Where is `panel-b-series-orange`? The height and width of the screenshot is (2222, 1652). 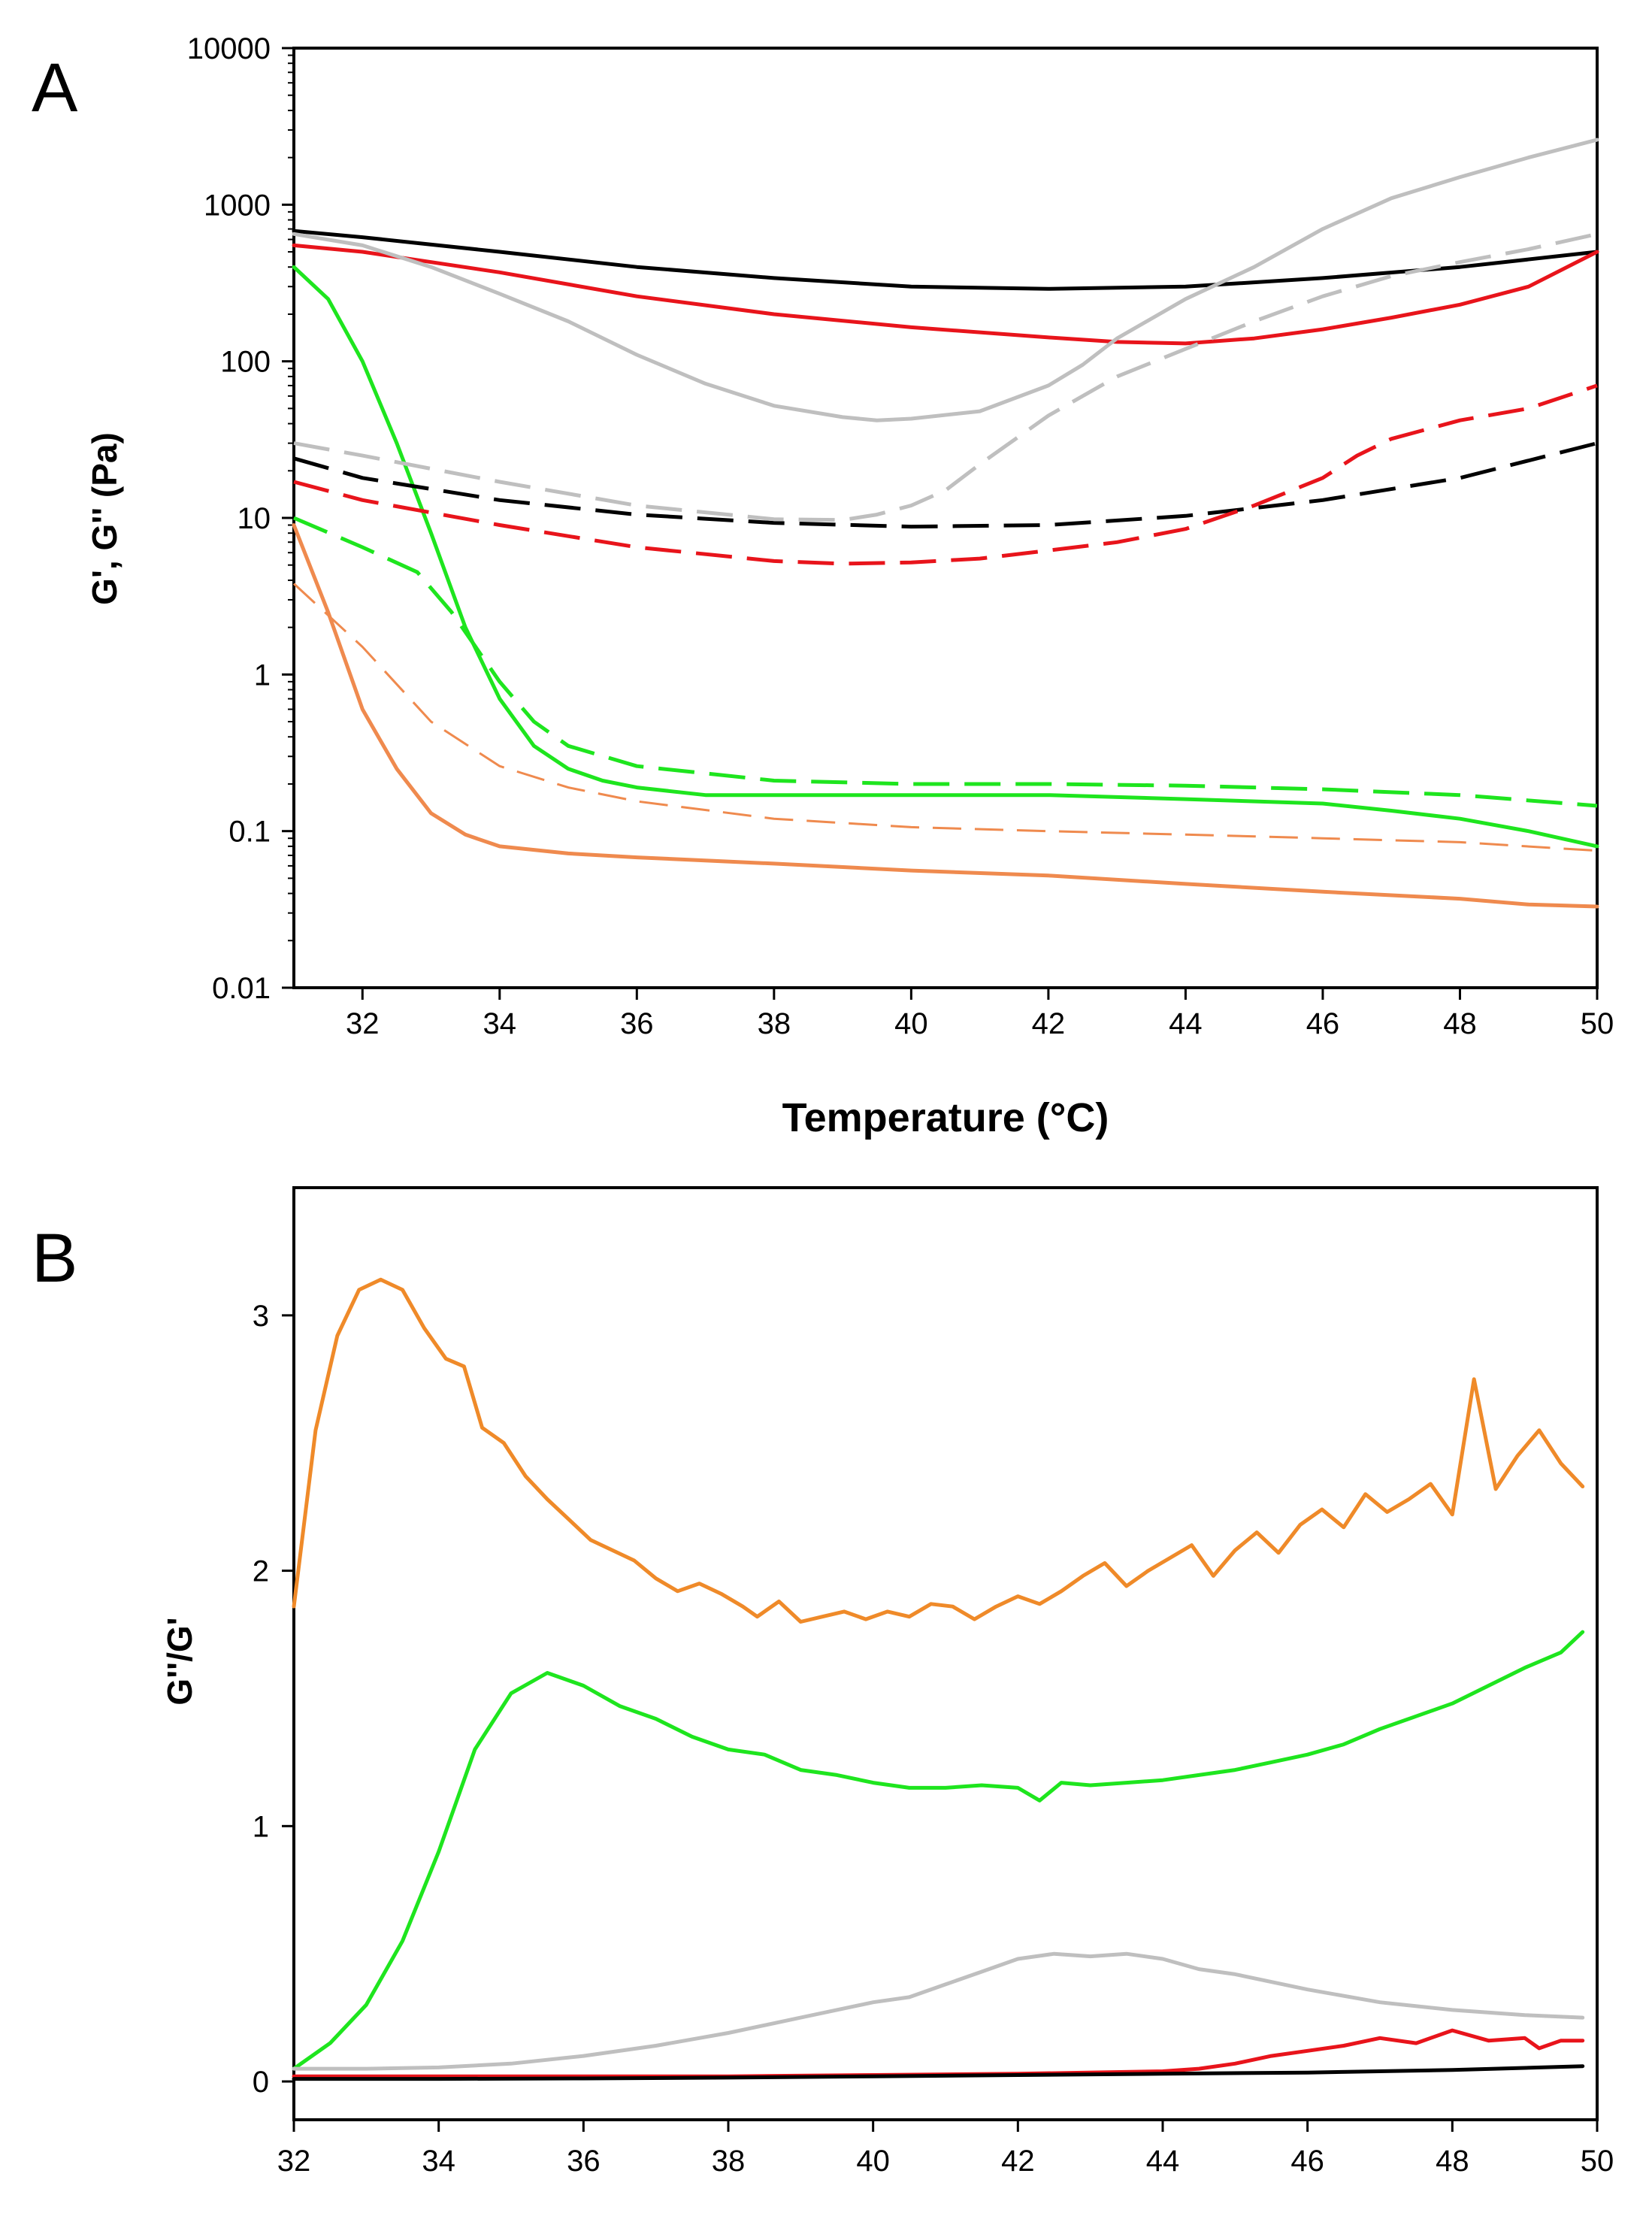
panel-b-series-orange is located at coordinates (938, 1450).